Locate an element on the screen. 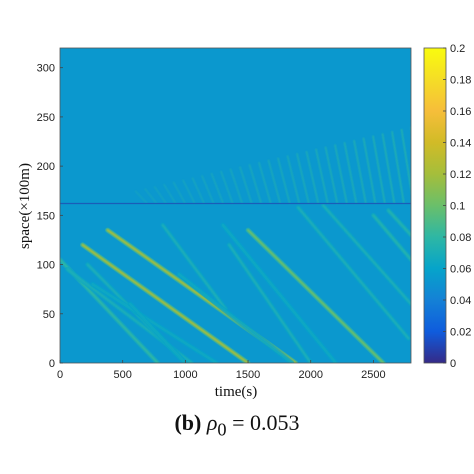 The width and height of the screenshot is (474, 474). colorbar-tick-label: 0.18 is located at coordinates (460, 81).